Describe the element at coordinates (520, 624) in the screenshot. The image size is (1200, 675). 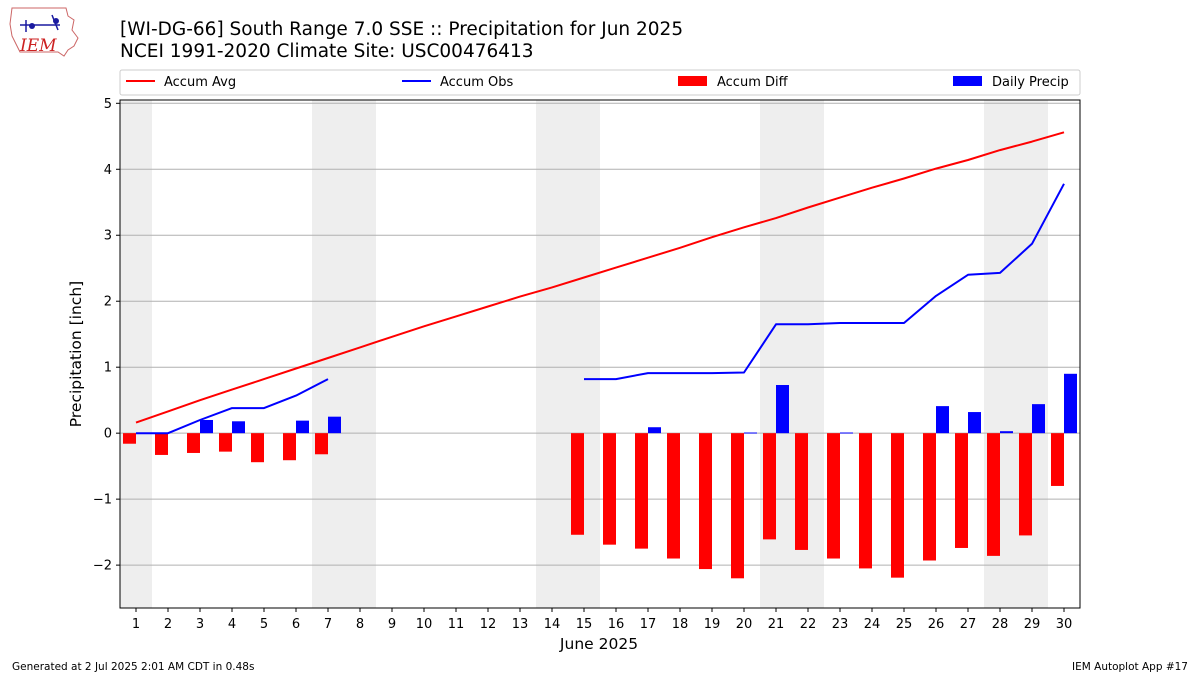
I see `x-tick-label: 13` at that location.